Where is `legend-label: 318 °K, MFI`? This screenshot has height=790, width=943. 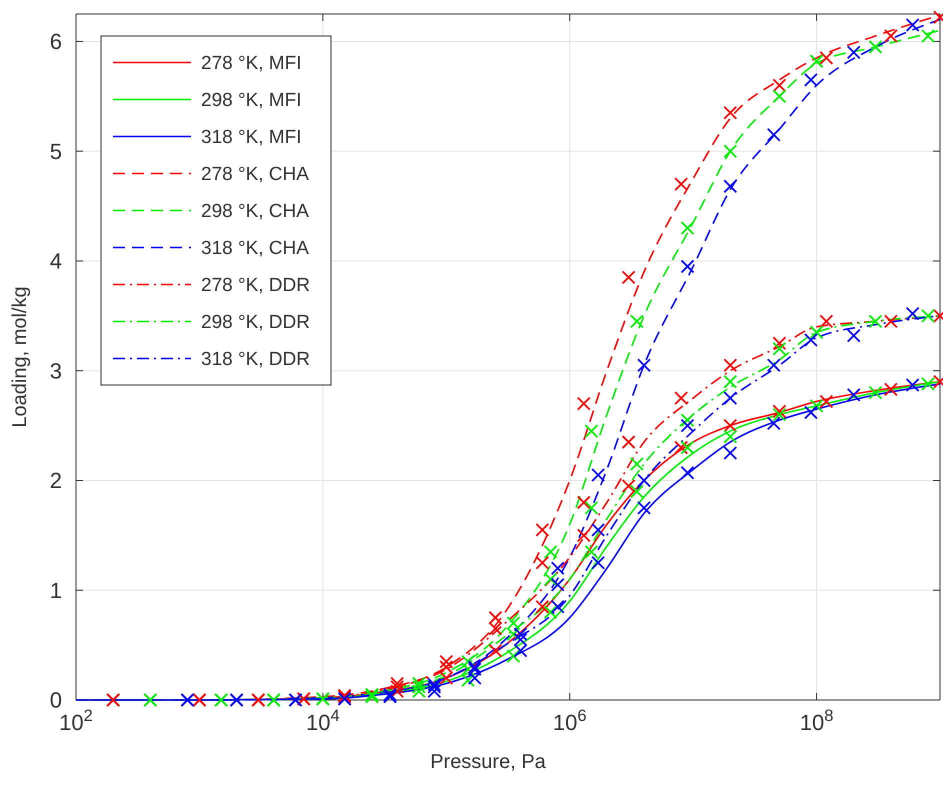
legend-label: 318 °K, MFI is located at coordinates (251, 137).